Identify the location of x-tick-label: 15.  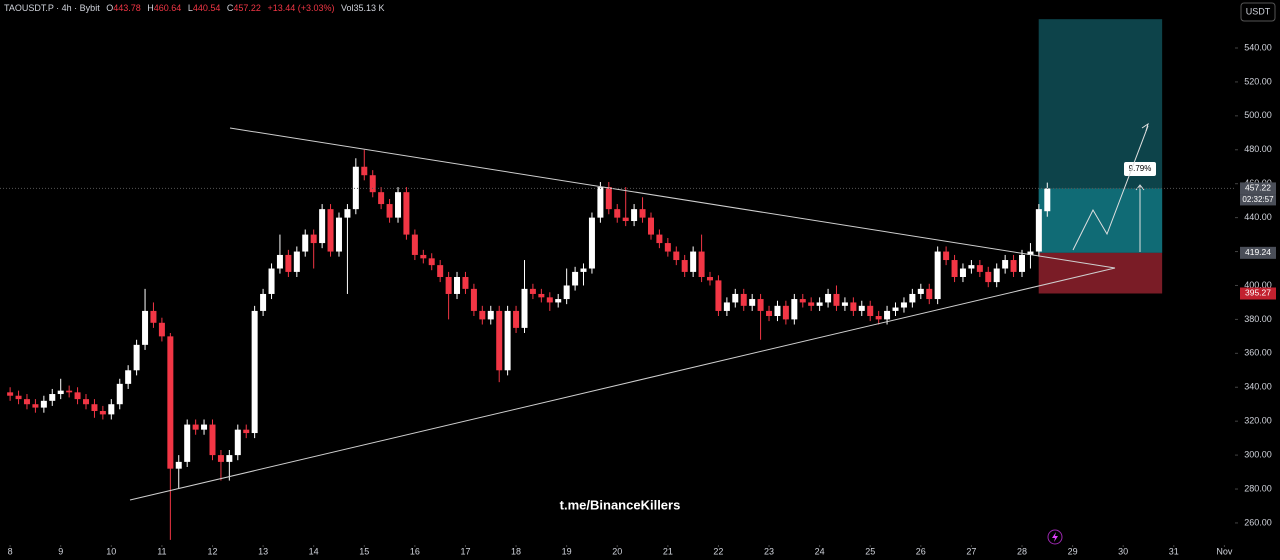
(364, 551).